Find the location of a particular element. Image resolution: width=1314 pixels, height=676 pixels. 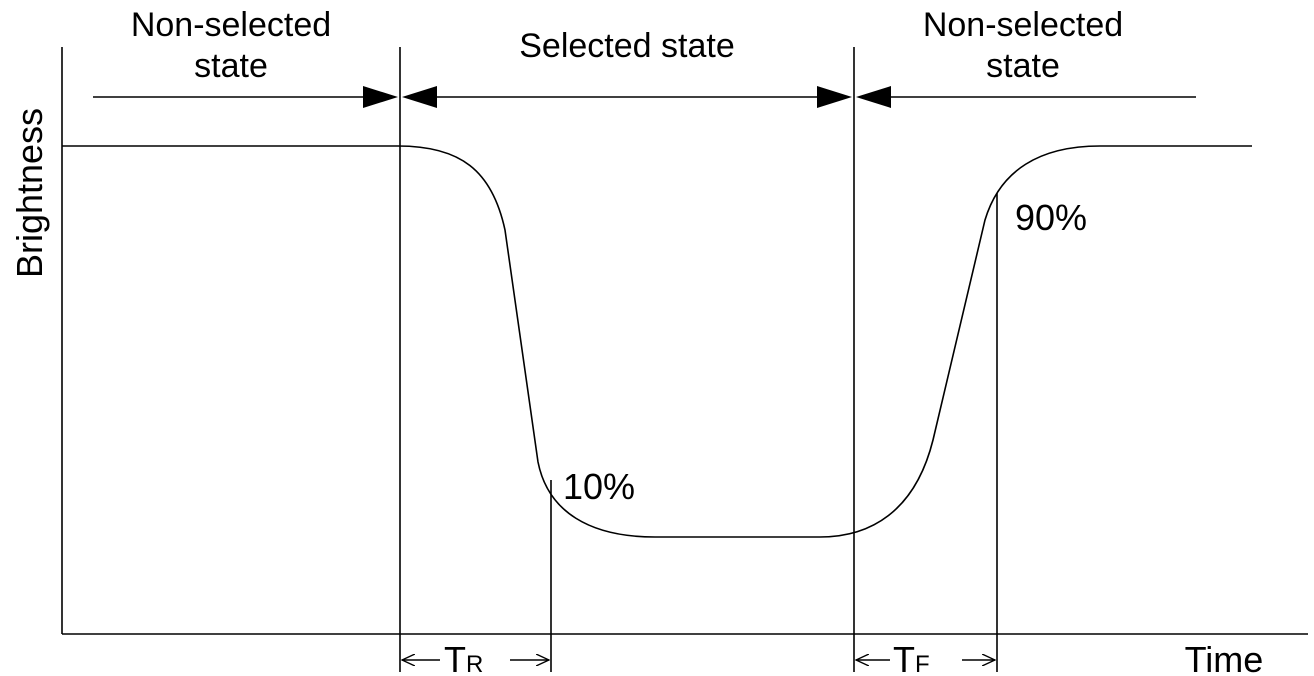

tr-label-sub: R is located at coordinates (474, 663).